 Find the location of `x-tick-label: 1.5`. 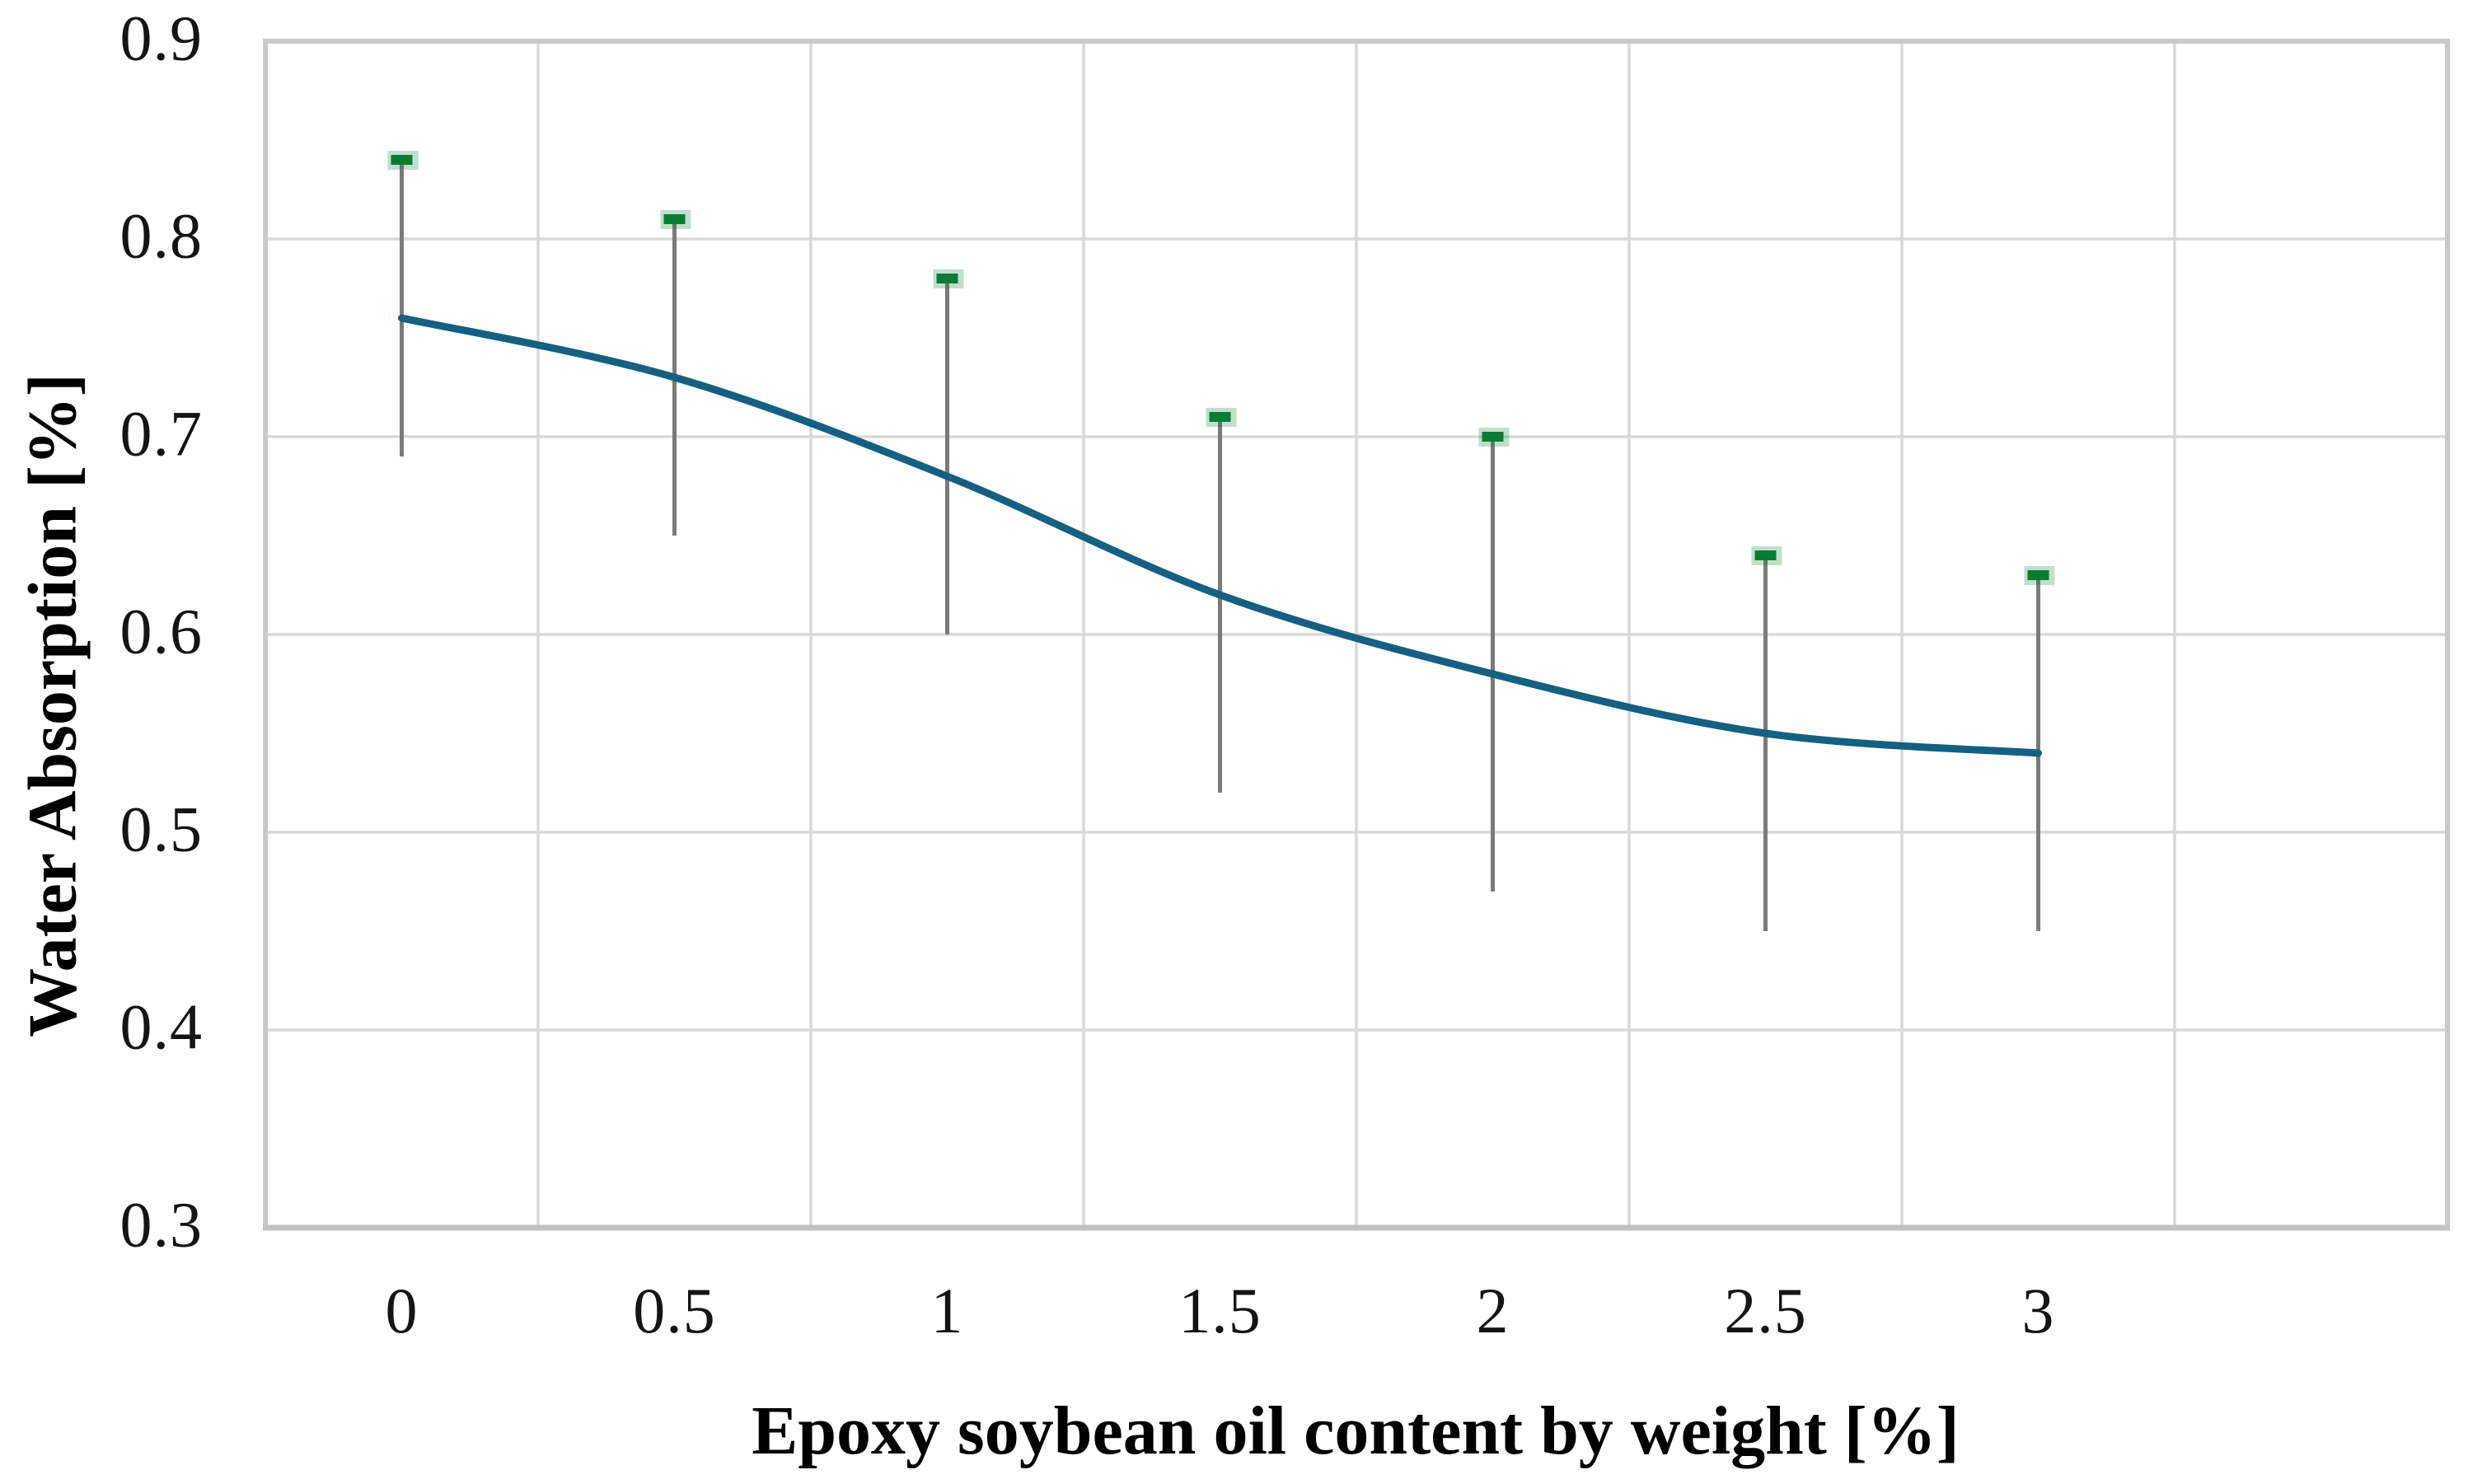

x-tick-label: 1.5 is located at coordinates (1220, 1310).